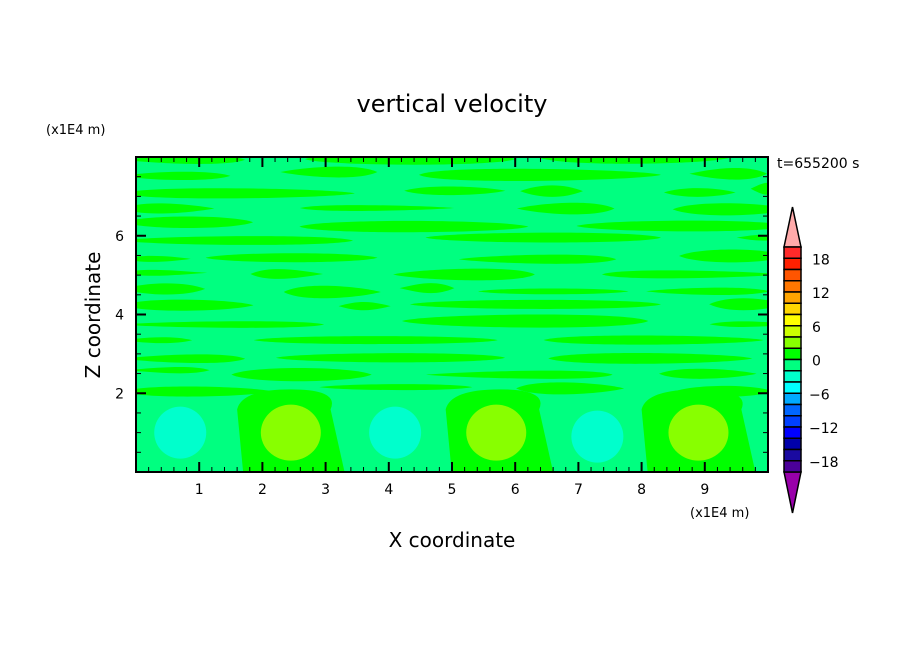 The height and width of the screenshot is (658, 904). What do you see at coordinates (119, 394) in the screenshot?
I see `y-tick-label: 2` at bounding box center [119, 394].